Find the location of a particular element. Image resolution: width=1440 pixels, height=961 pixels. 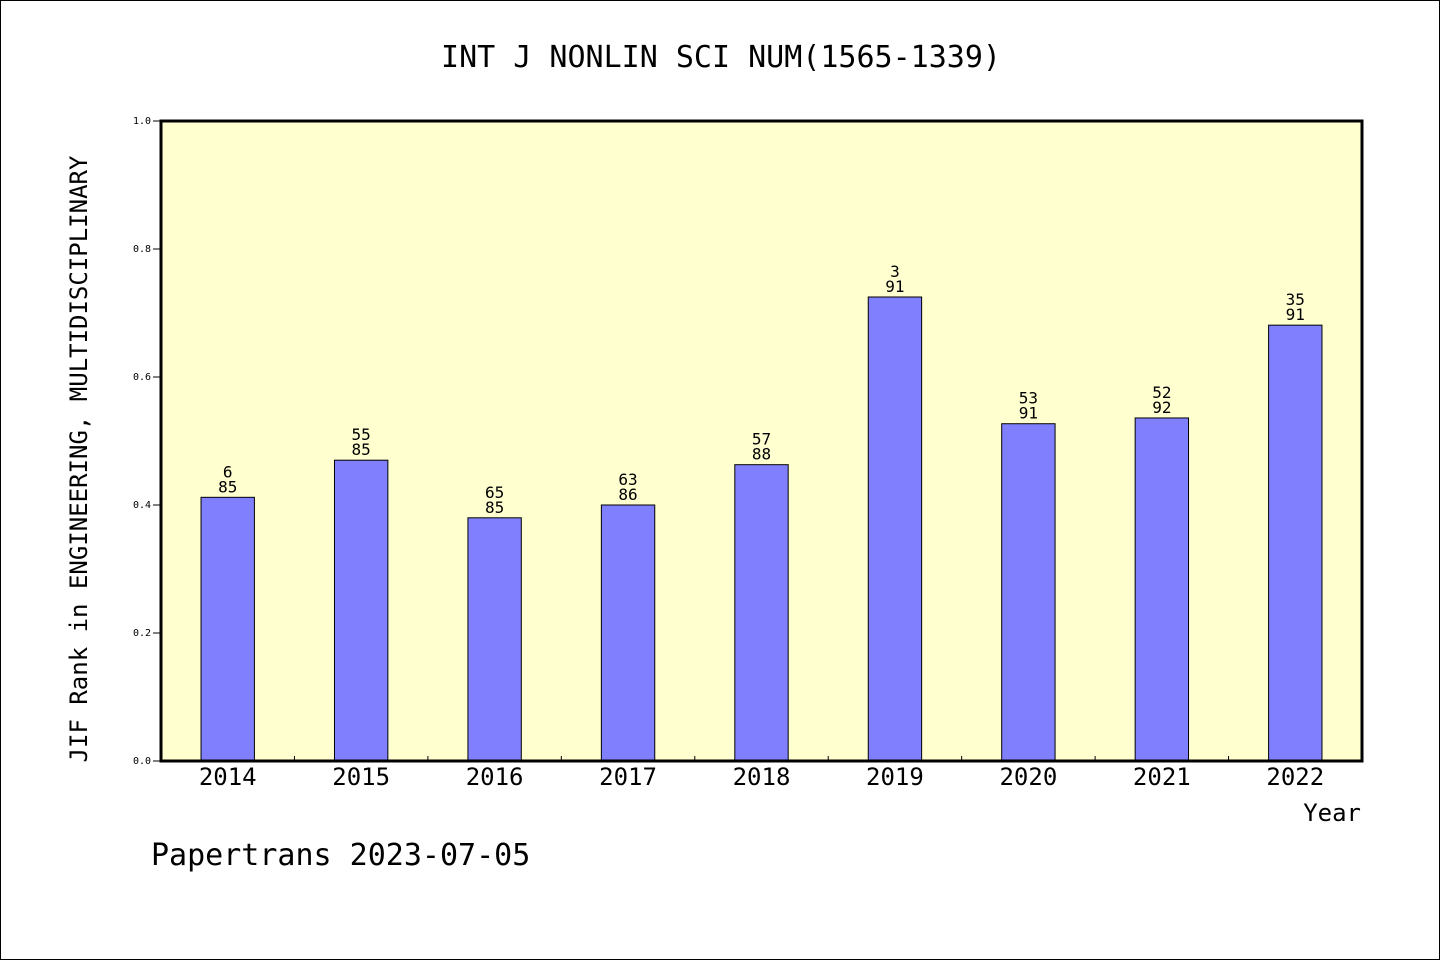

bar-label-total: 92 is located at coordinates (1161, 407).